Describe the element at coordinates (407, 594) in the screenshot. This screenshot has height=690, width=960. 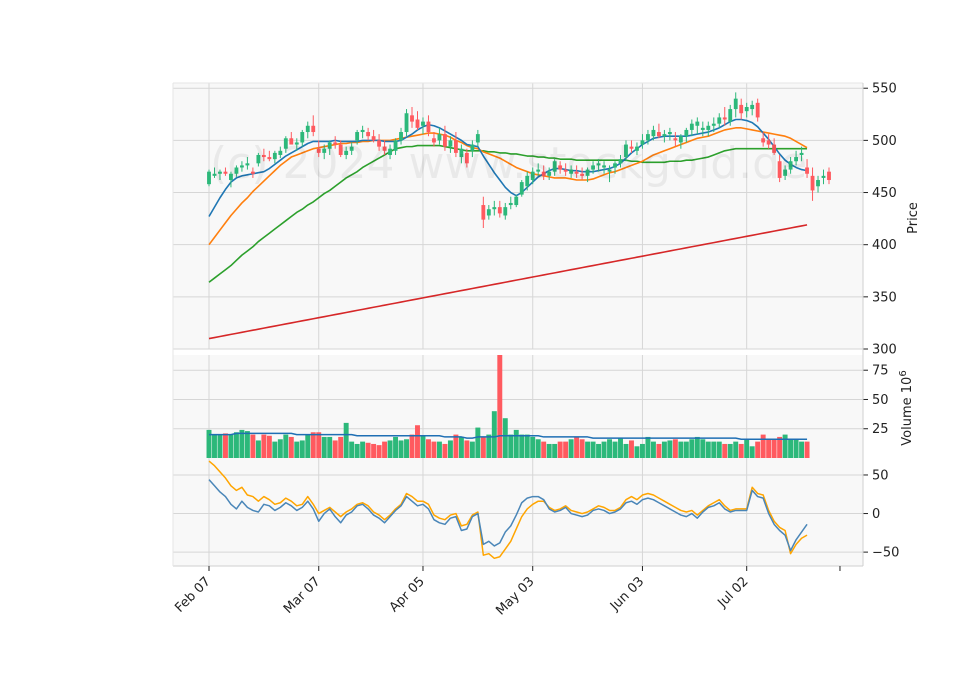
I see `x-tick-label: Apr 05` at that location.